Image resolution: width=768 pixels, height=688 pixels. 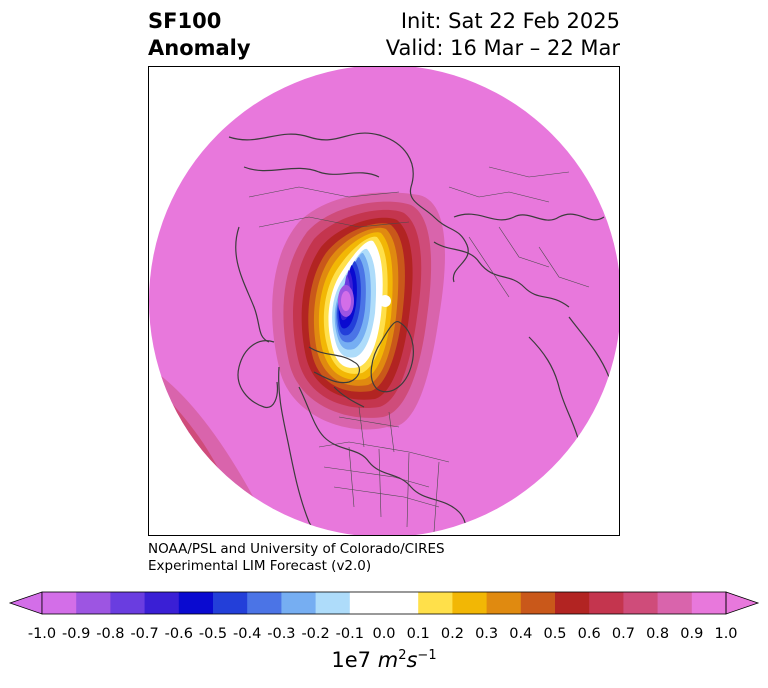 What do you see at coordinates (110, 634) in the screenshot?
I see `colorbar-tick-label: -0.8` at bounding box center [110, 634].